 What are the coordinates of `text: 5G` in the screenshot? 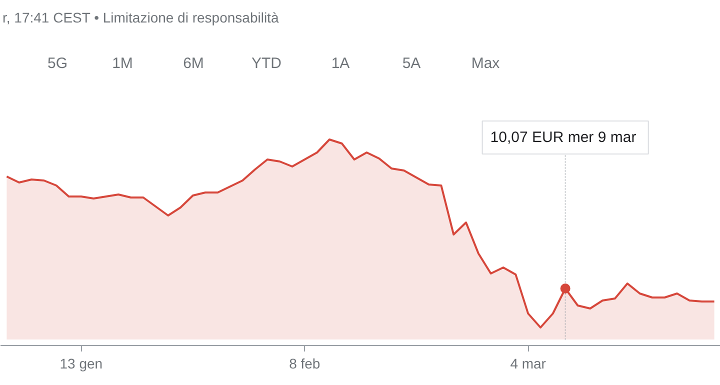 It's located at (57, 63).